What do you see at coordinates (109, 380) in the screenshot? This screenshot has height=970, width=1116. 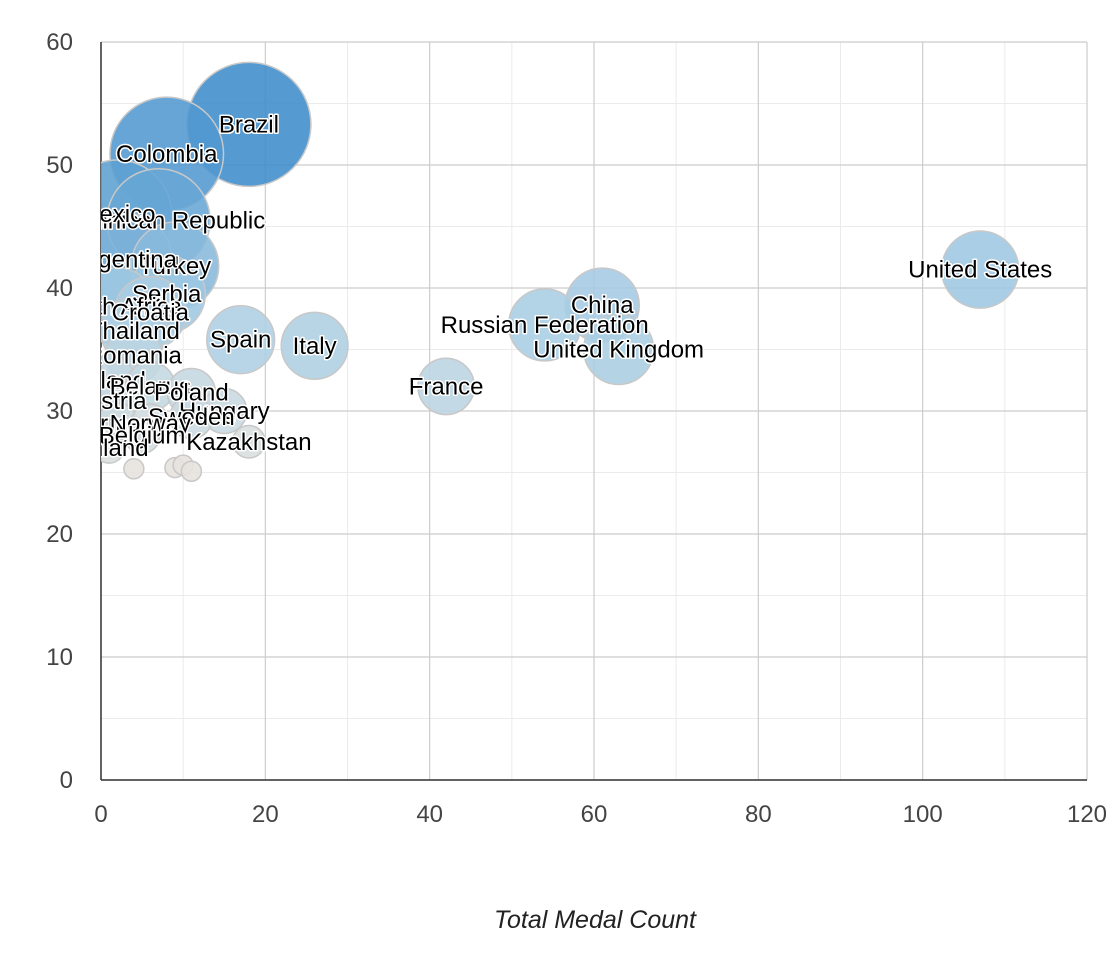 I see `bubble-label: Ireland` at bounding box center [109, 380].